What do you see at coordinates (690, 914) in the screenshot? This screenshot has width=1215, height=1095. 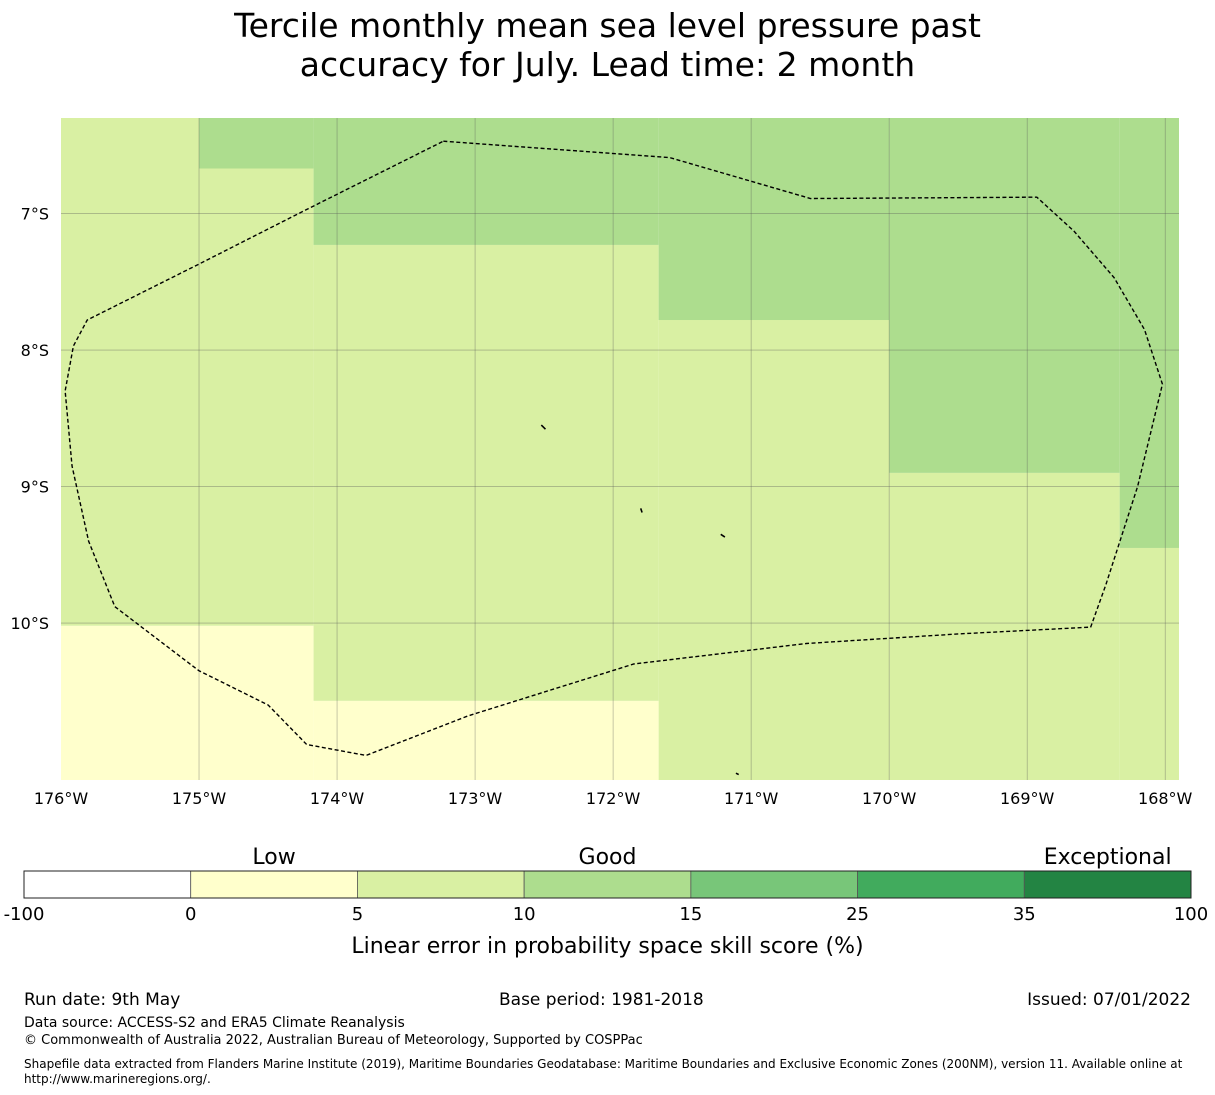 I see `legend-tick-label: 15` at bounding box center [690, 914].